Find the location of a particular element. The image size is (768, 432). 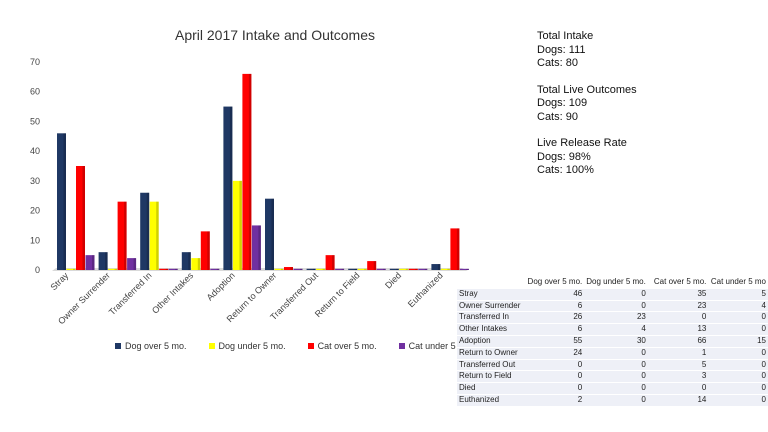

table-header-cell: Dog under 5 mo. is located at coordinates (616, 283).